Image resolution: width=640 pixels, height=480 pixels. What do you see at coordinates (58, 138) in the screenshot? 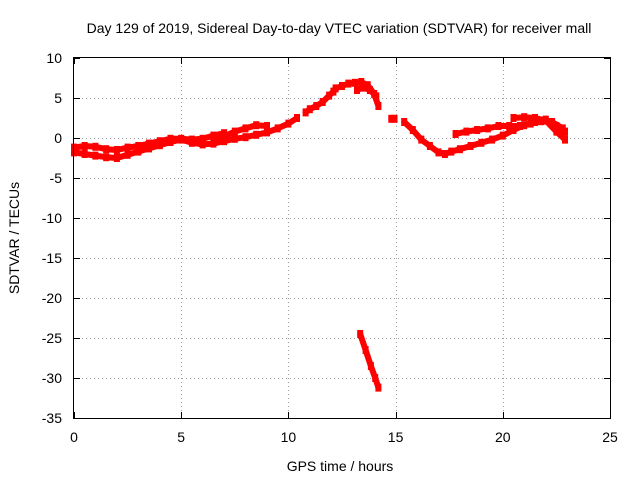
I see `y-tick-label: 0` at bounding box center [58, 138].